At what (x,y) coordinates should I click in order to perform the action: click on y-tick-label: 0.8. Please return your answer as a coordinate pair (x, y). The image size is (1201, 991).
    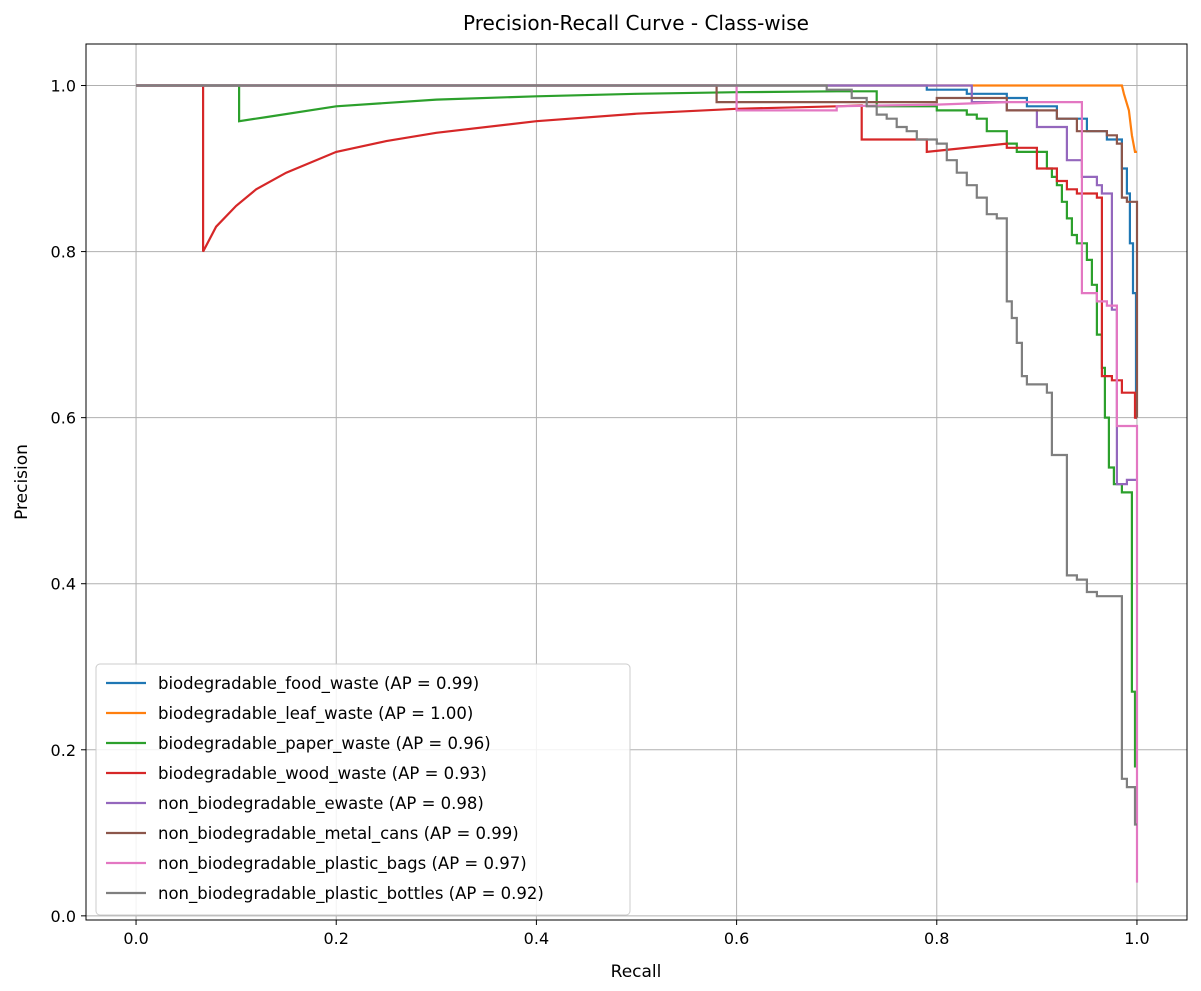
    Looking at the image, I should click on (63, 252).